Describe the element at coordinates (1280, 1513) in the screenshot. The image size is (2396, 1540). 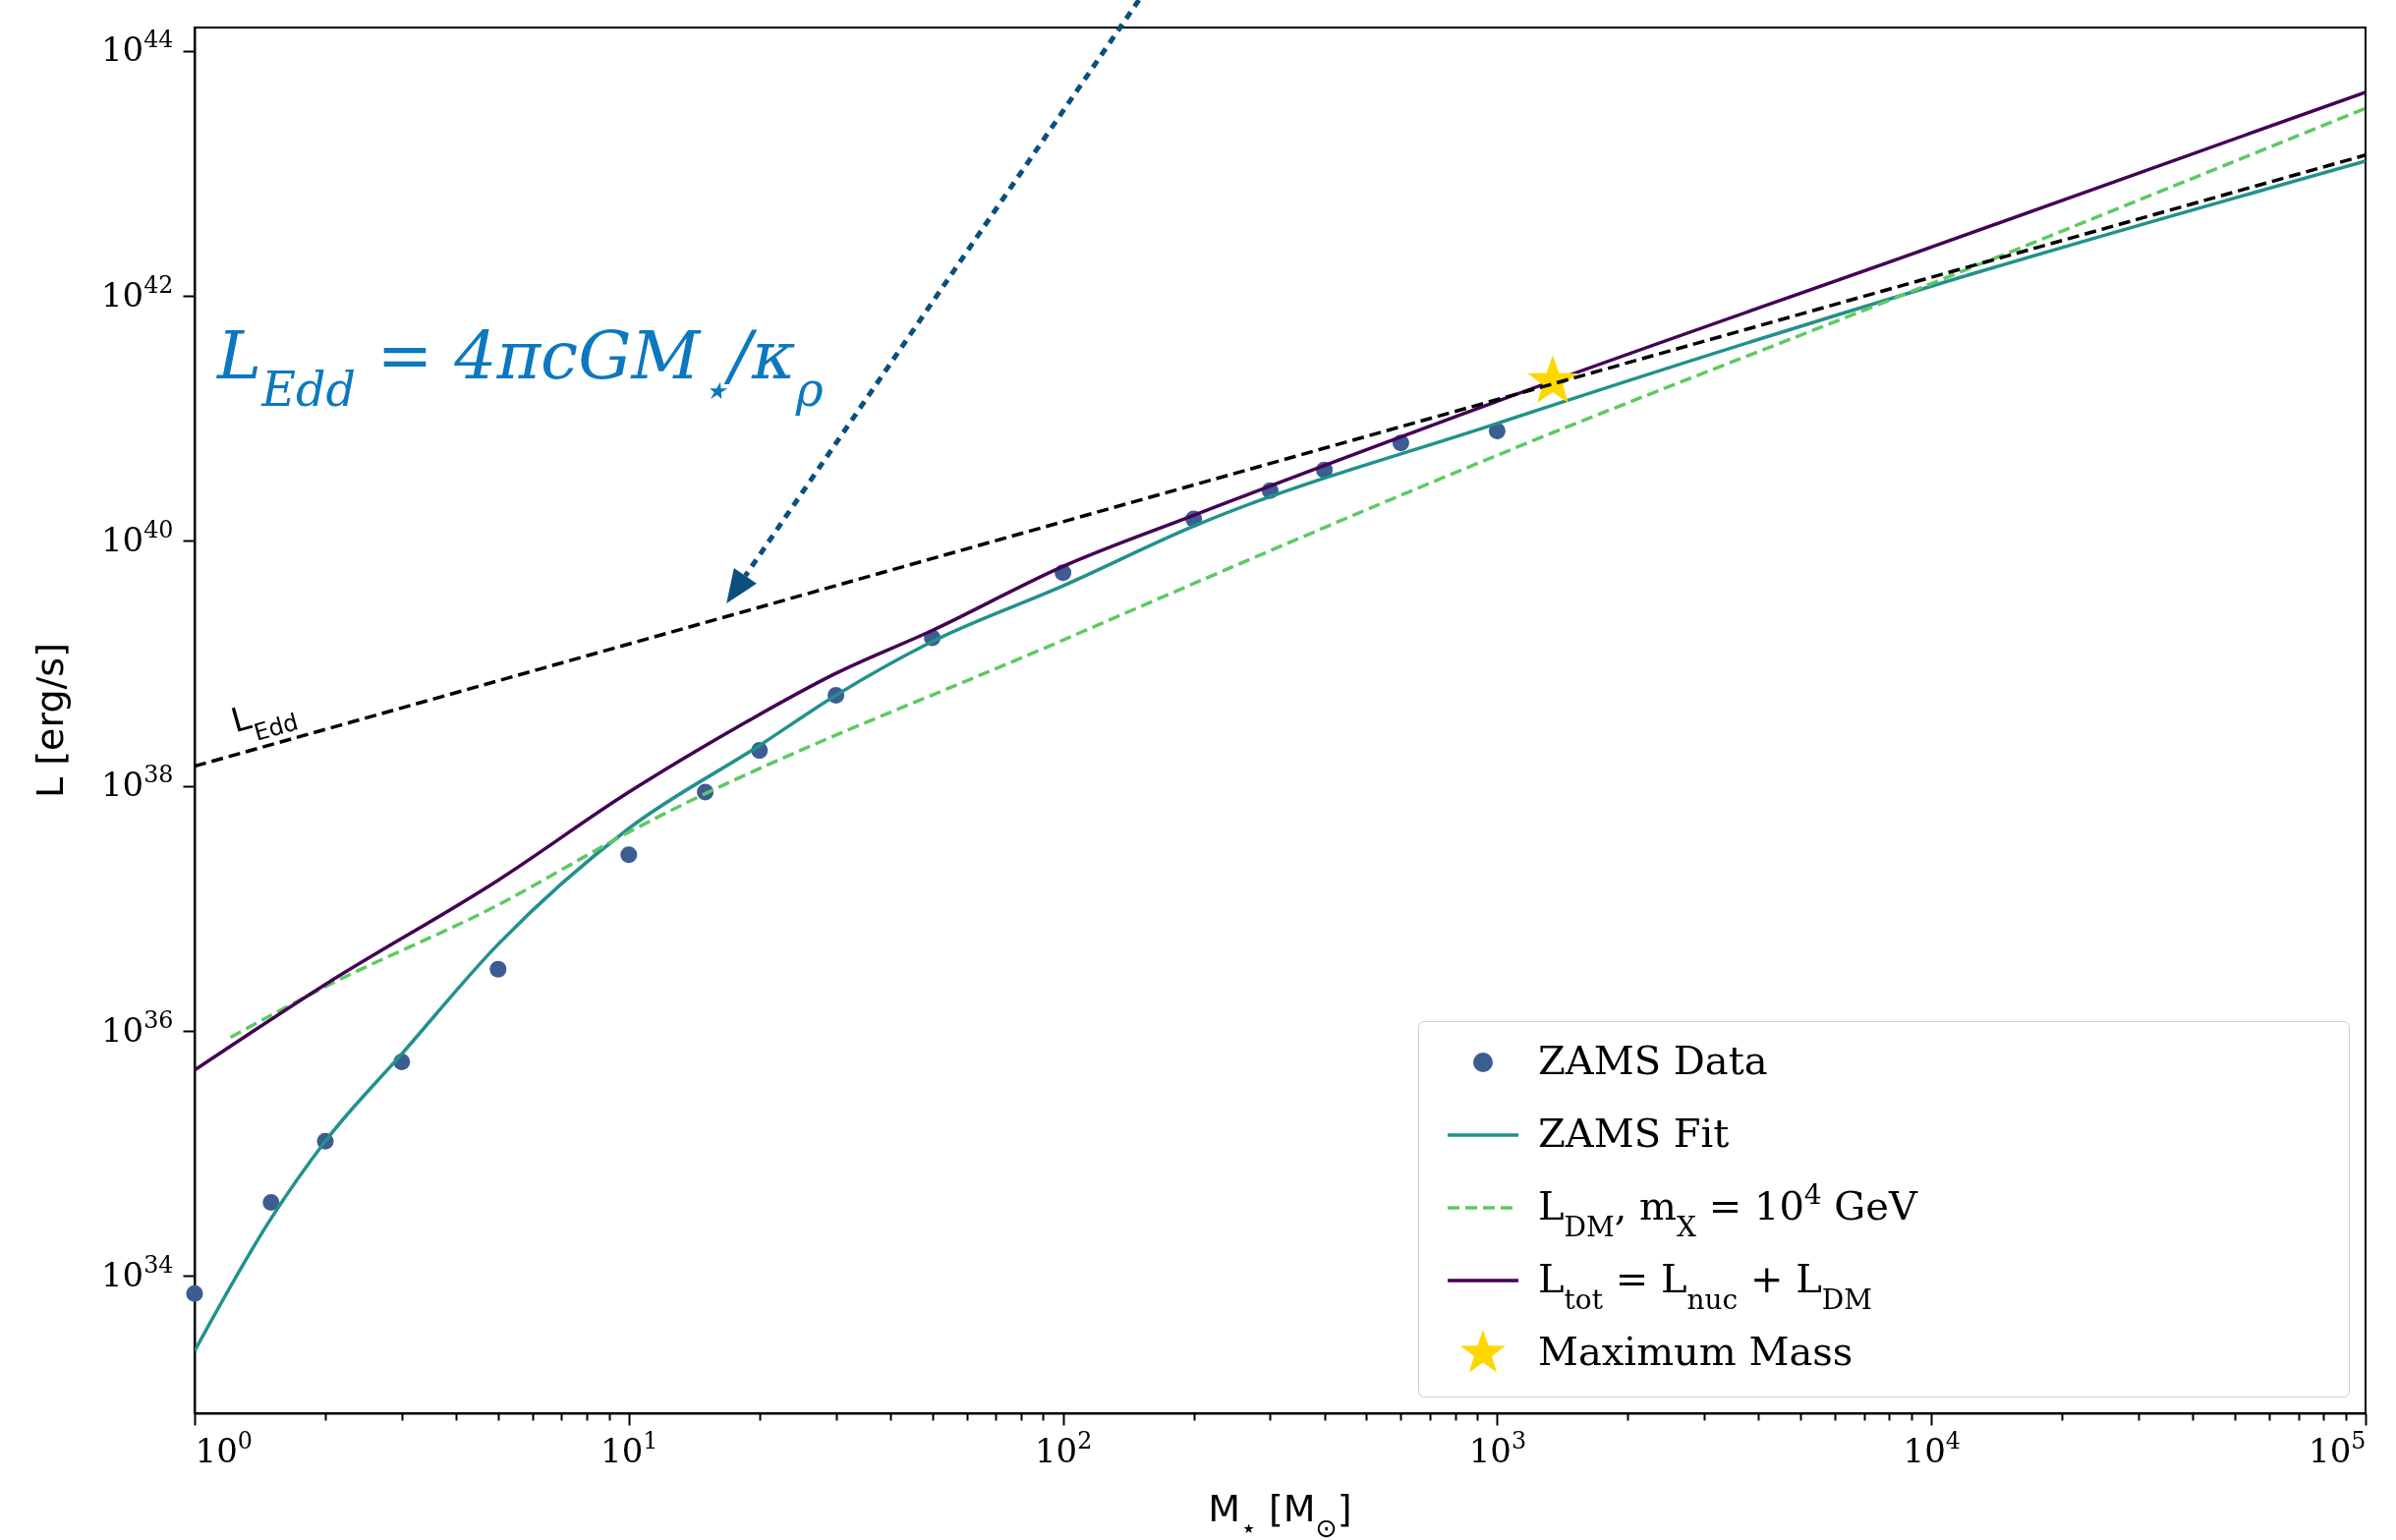
I see `x-axis-title: M$_{⋆}$ [M$_{⊙}$]` at that location.